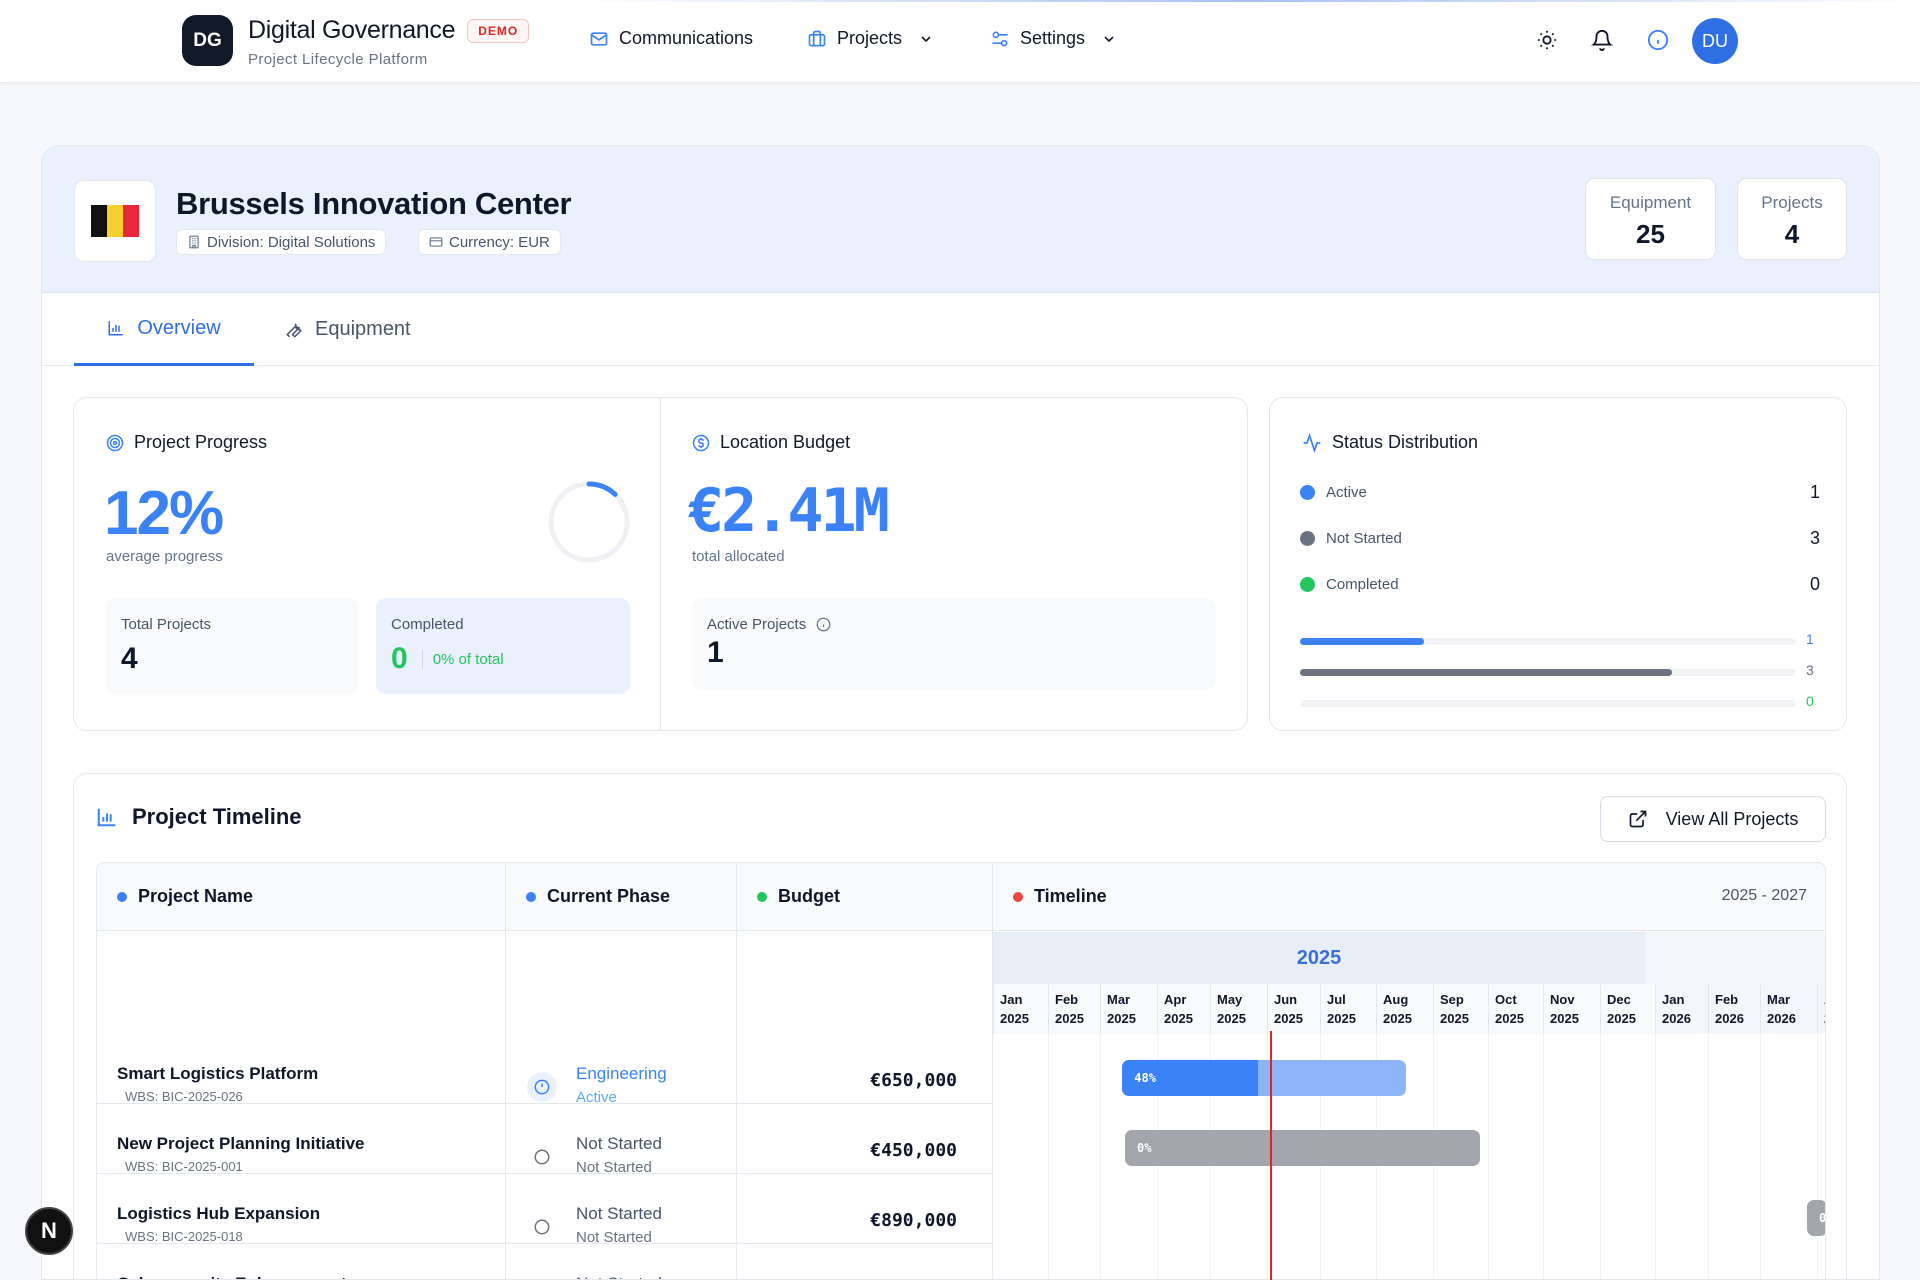 This screenshot has height=1280, width=1920. I want to click on timeline-bar: 48%, so click(1264, 1078).